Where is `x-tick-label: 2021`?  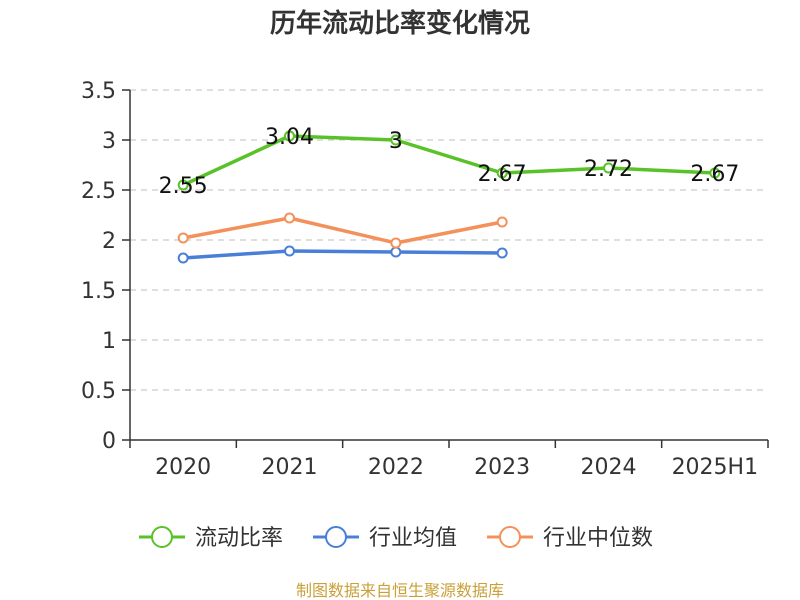
x-tick-label: 2021 is located at coordinates (290, 467).